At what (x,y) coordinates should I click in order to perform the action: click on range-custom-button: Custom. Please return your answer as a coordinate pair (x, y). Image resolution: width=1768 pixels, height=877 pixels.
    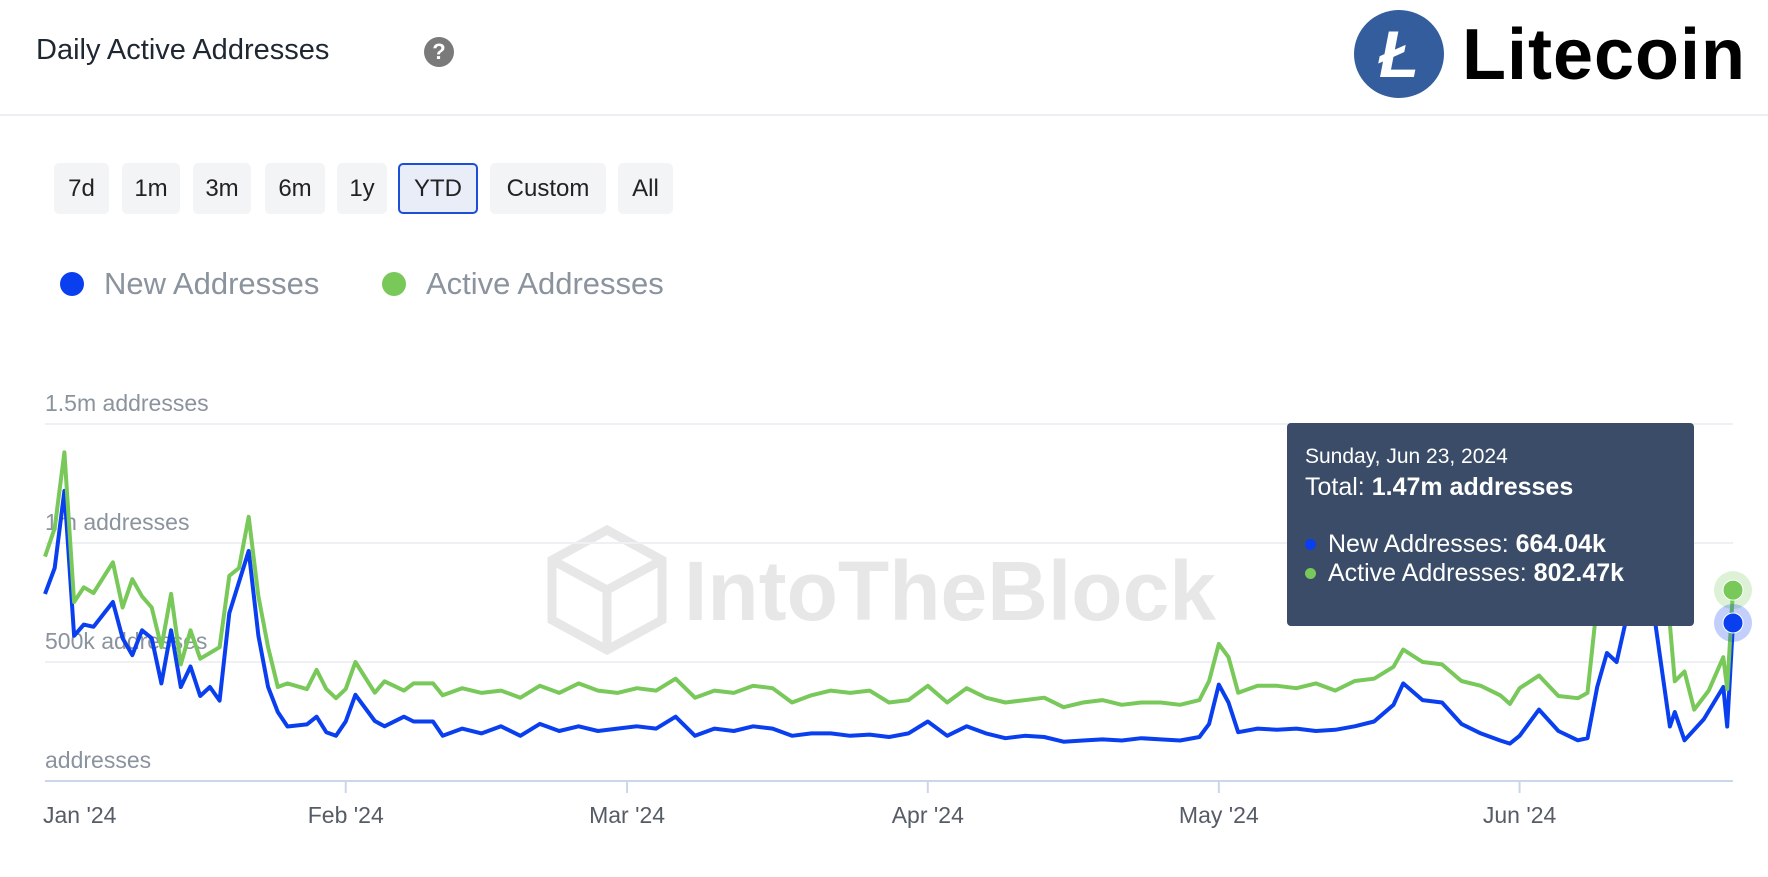
    Looking at the image, I should click on (548, 188).